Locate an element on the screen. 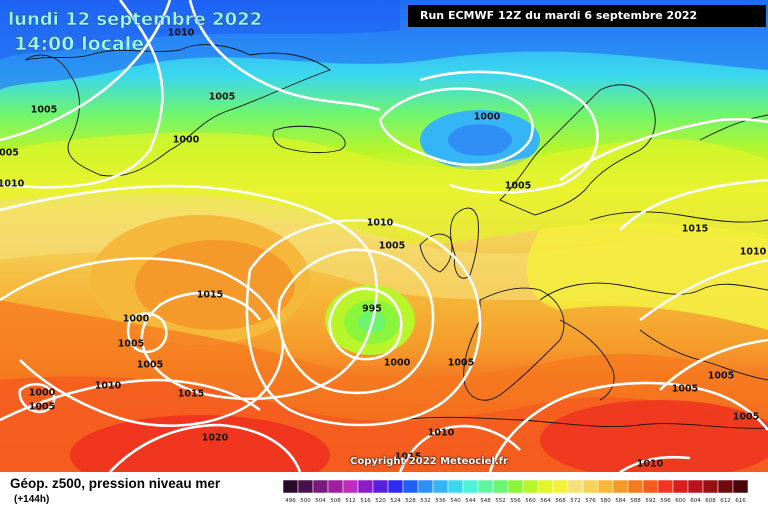  legend-tick-label: 552 is located at coordinates (500, 501).